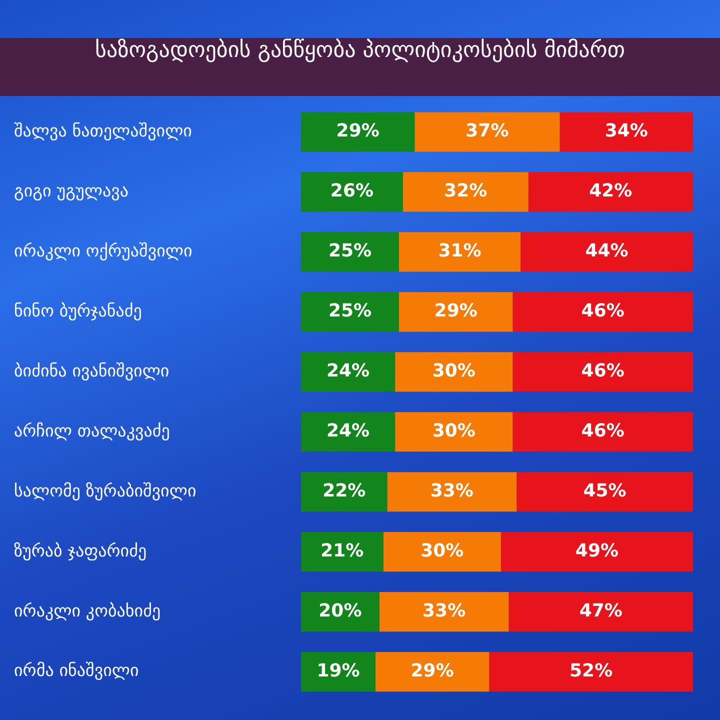  What do you see at coordinates (487, 131) in the screenshot?
I see `data-label: 37%` at bounding box center [487, 131].